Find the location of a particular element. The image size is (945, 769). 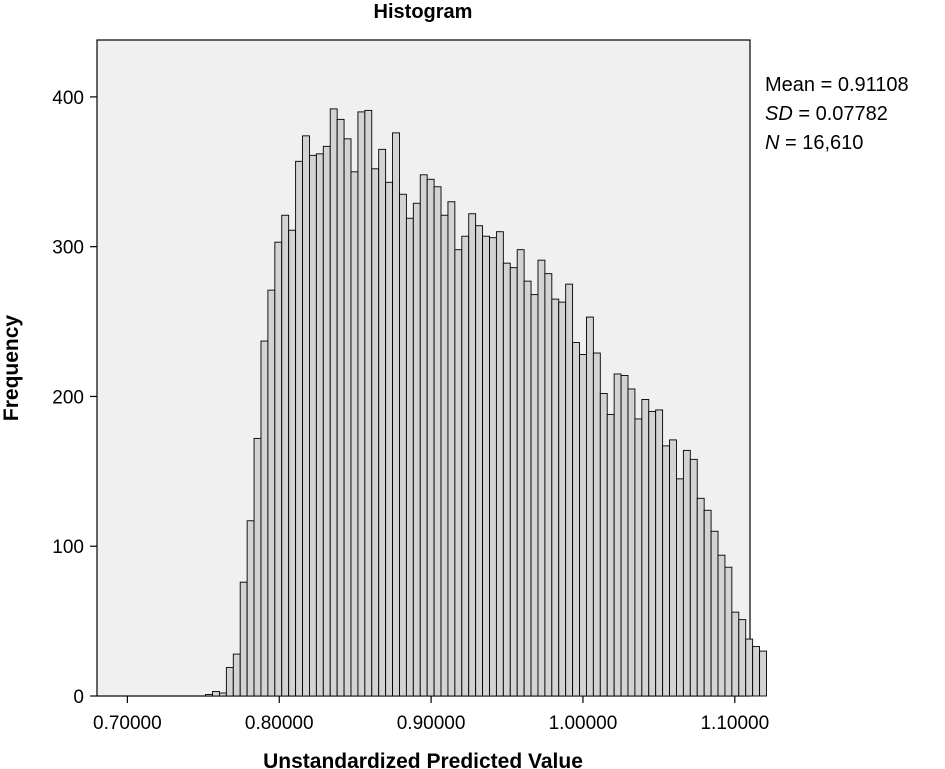

x-tick-label: 0.90000 is located at coordinates (431, 723).